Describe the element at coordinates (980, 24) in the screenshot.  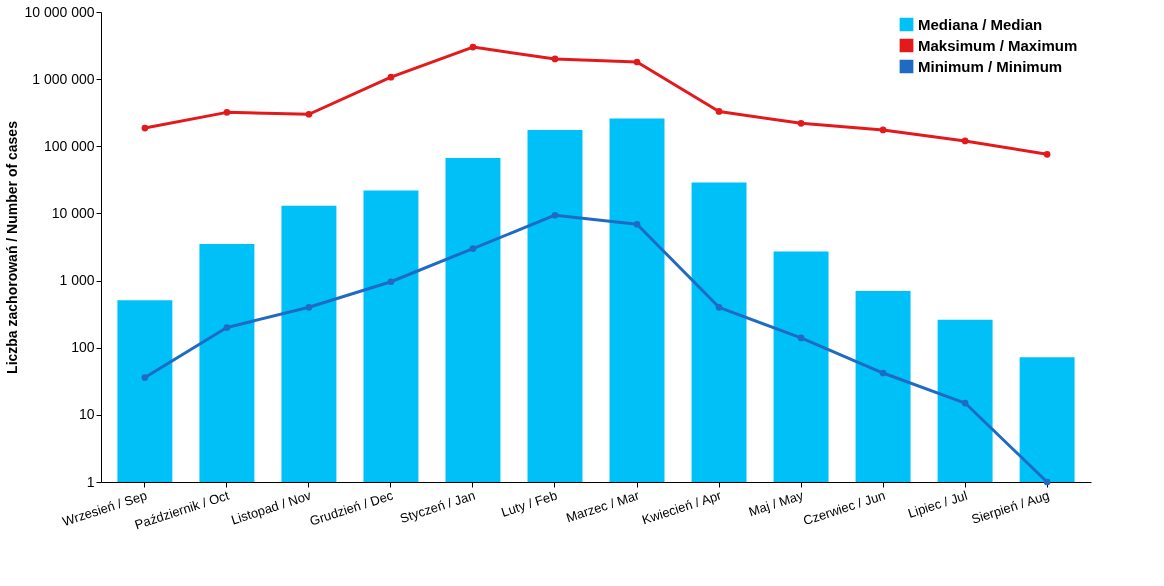
I see `legend-label: Mediana / Median` at that location.